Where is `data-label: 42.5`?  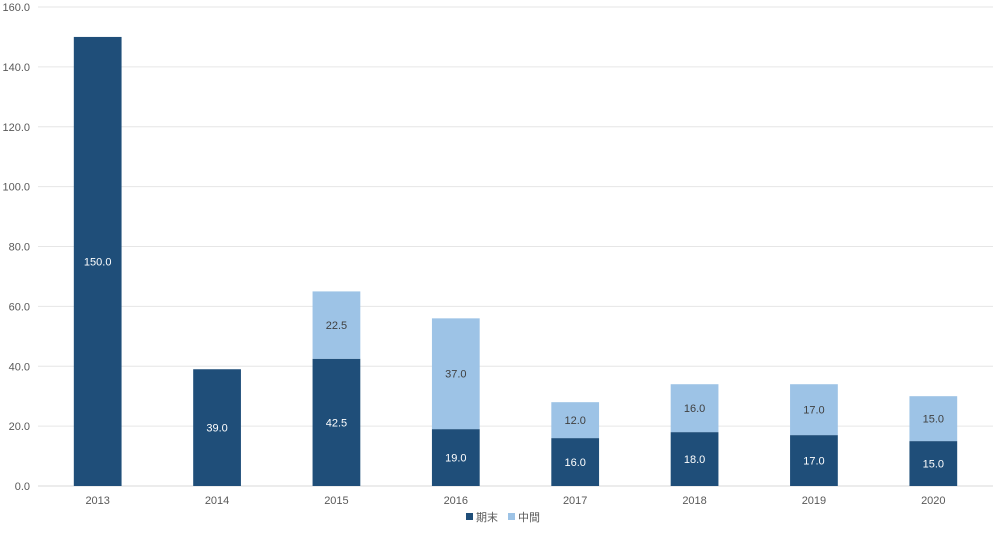 data-label: 42.5 is located at coordinates (336, 423).